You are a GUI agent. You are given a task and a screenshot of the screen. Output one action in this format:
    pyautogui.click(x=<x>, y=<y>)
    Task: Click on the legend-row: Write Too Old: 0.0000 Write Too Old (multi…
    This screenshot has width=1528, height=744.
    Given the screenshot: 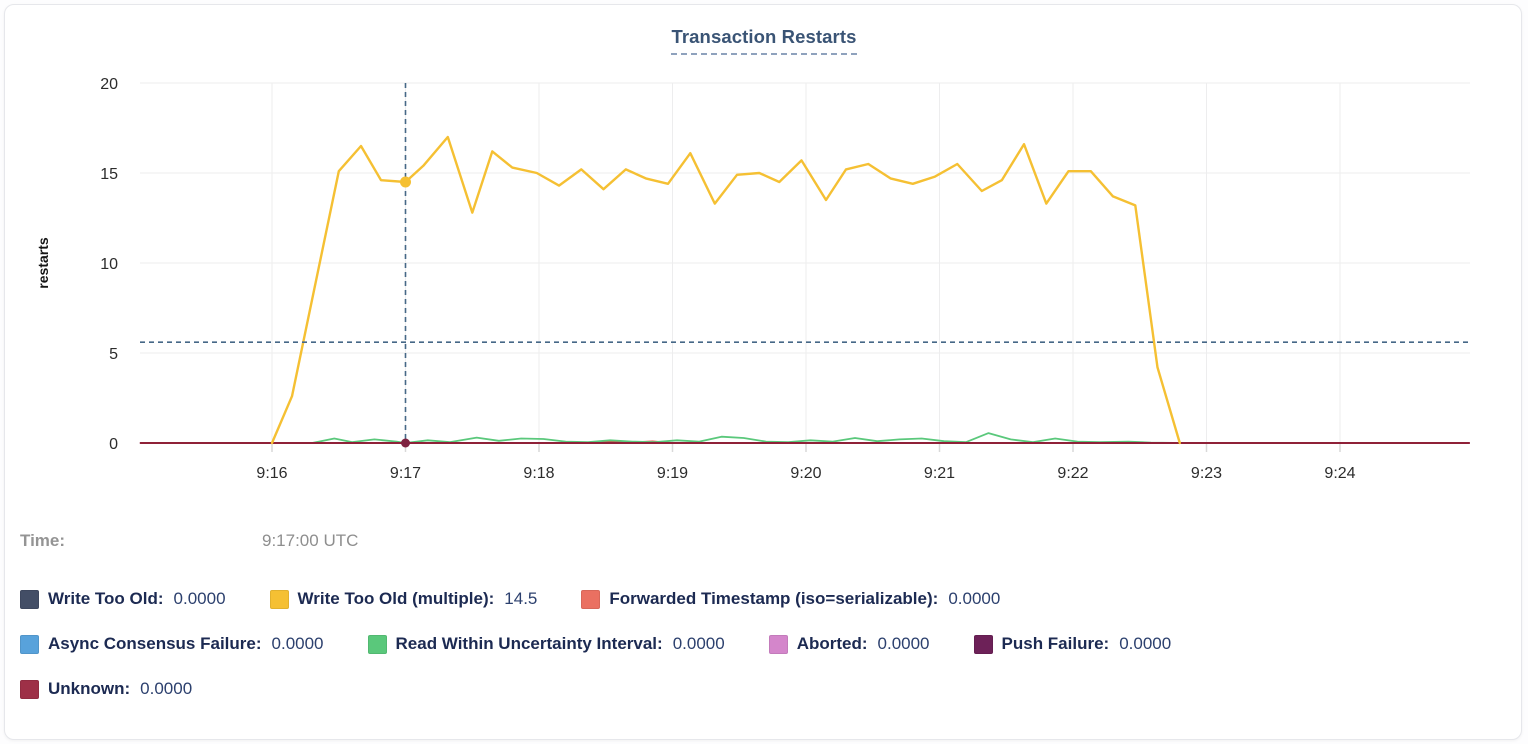 What is the action you would take?
    pyautogui.click(x=595, y=599)
    